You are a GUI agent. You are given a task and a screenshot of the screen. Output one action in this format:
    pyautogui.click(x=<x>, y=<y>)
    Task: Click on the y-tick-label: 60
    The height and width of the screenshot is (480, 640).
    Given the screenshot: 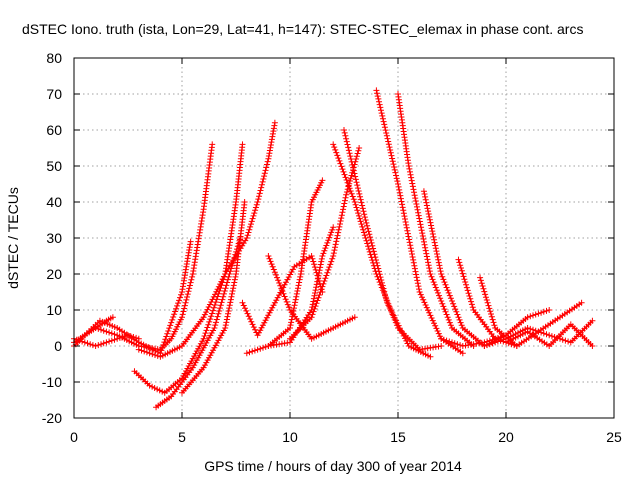 What is the action you would take?
    pyautogui.click(x=54, y=130)
    